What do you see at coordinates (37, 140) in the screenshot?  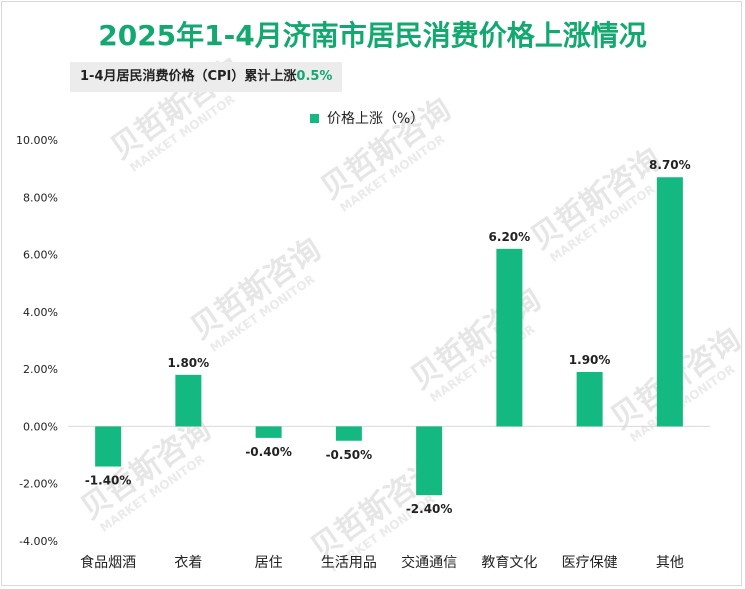 I see `y-tick-label: 10.00%` at bounding box center [37, 140].